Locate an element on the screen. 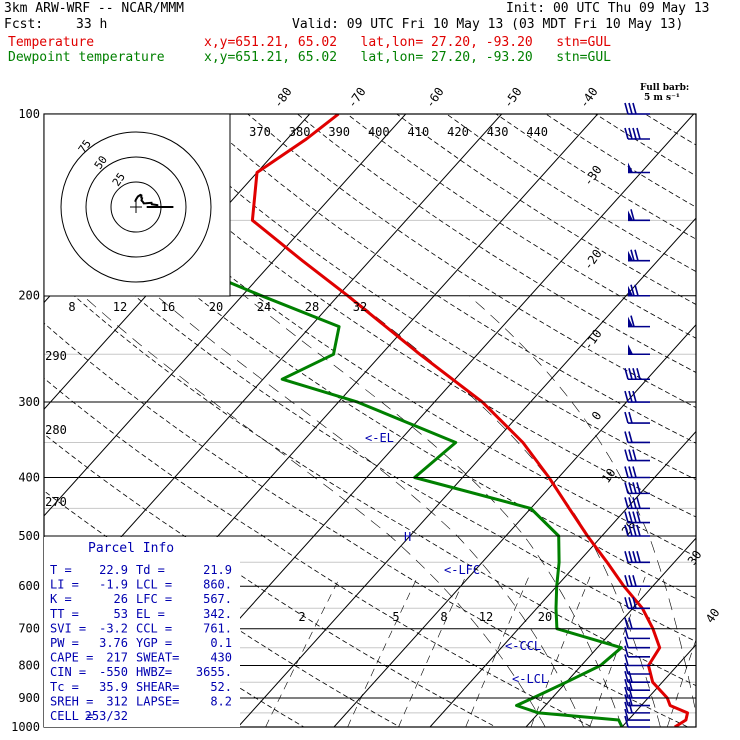 The width and height of the screenshot is (740, 740). theta-label-left: 290 is located at coordinates (56, 356).